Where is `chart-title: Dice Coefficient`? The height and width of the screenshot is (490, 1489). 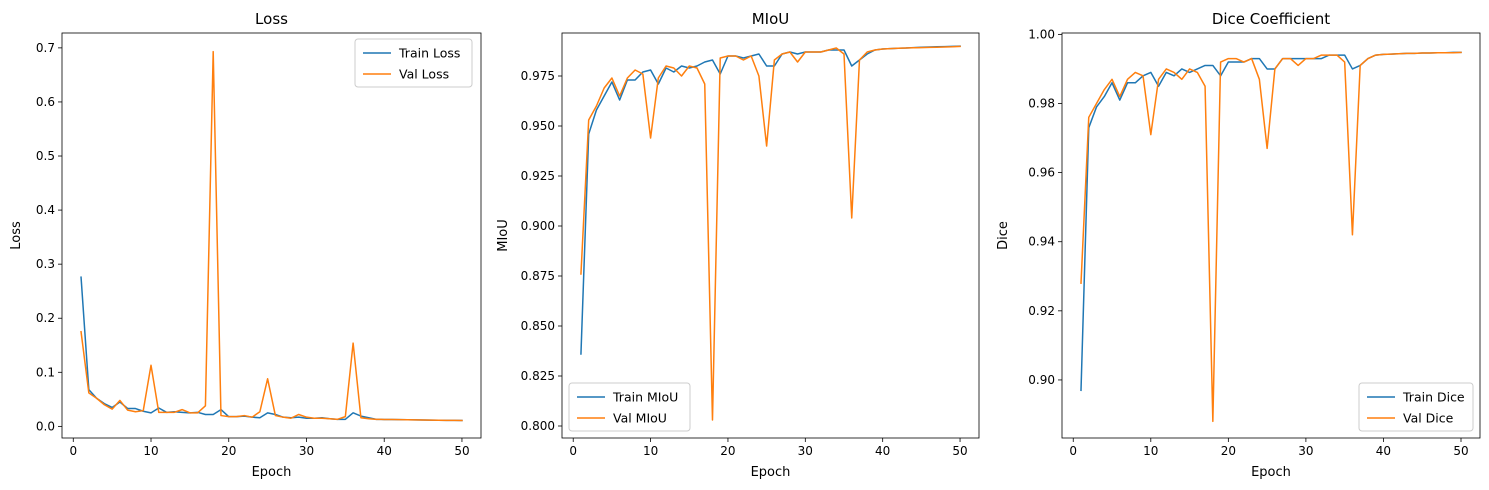
chart-title: Dice Coefficient is located at coordinates (1271, 19).